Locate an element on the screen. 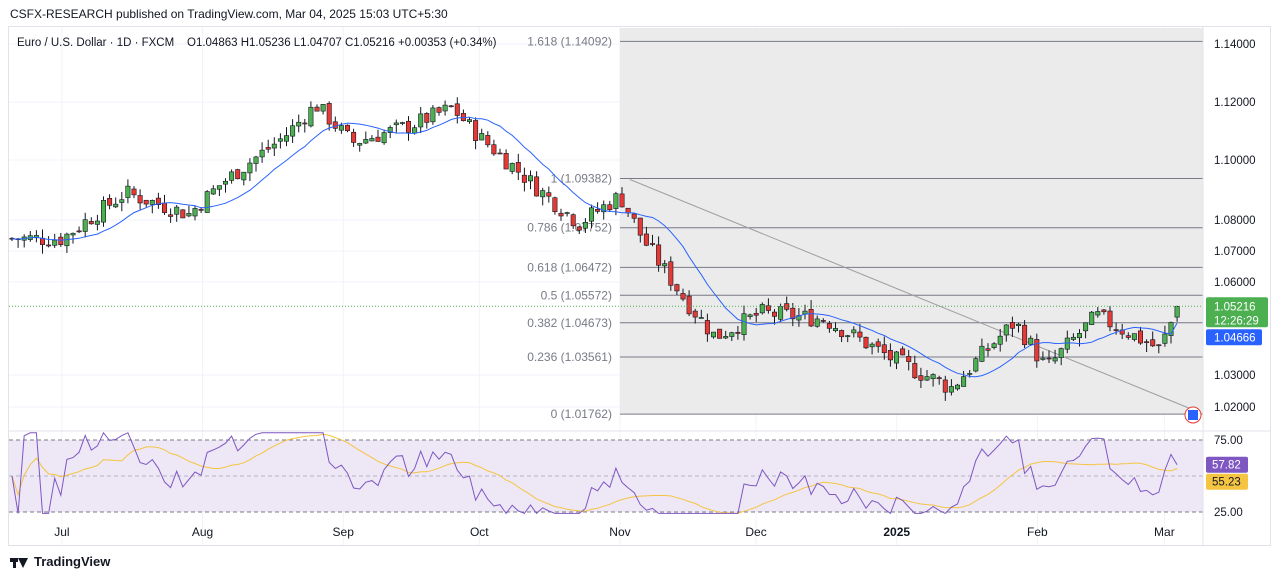  rsi-badge-value: 57.82 is located at coordinates (1226, 466).